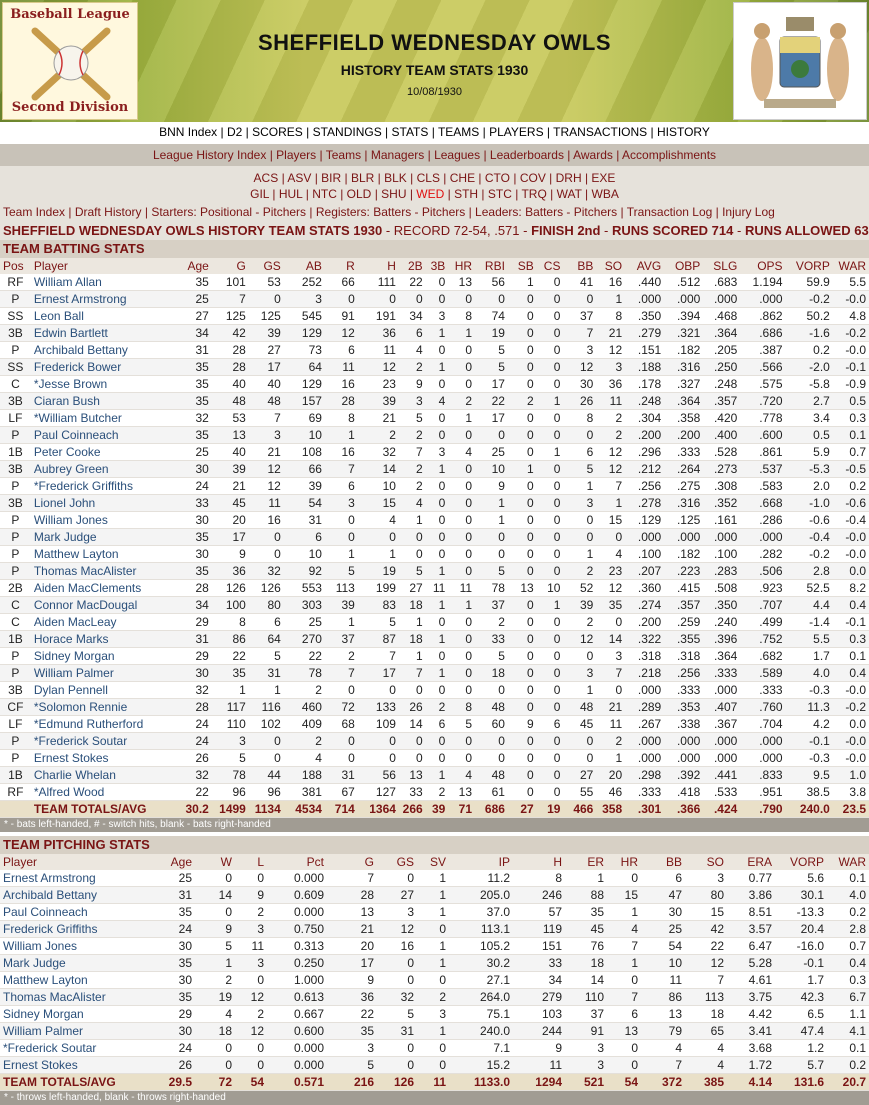  I want to click on pitching-col-l: L, so click(251, 862).